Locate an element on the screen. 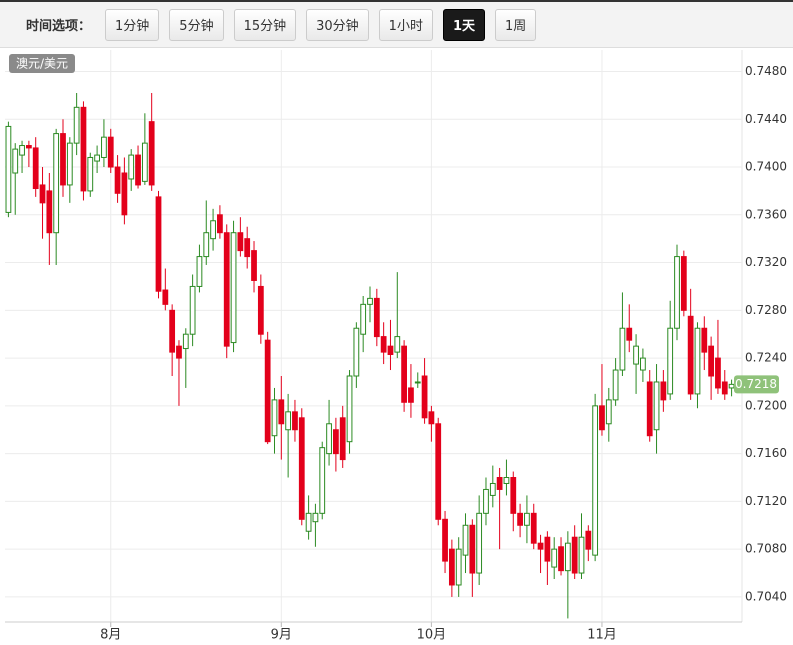  y-tick-label: 0.7360 is located at coordinates (766, 214).